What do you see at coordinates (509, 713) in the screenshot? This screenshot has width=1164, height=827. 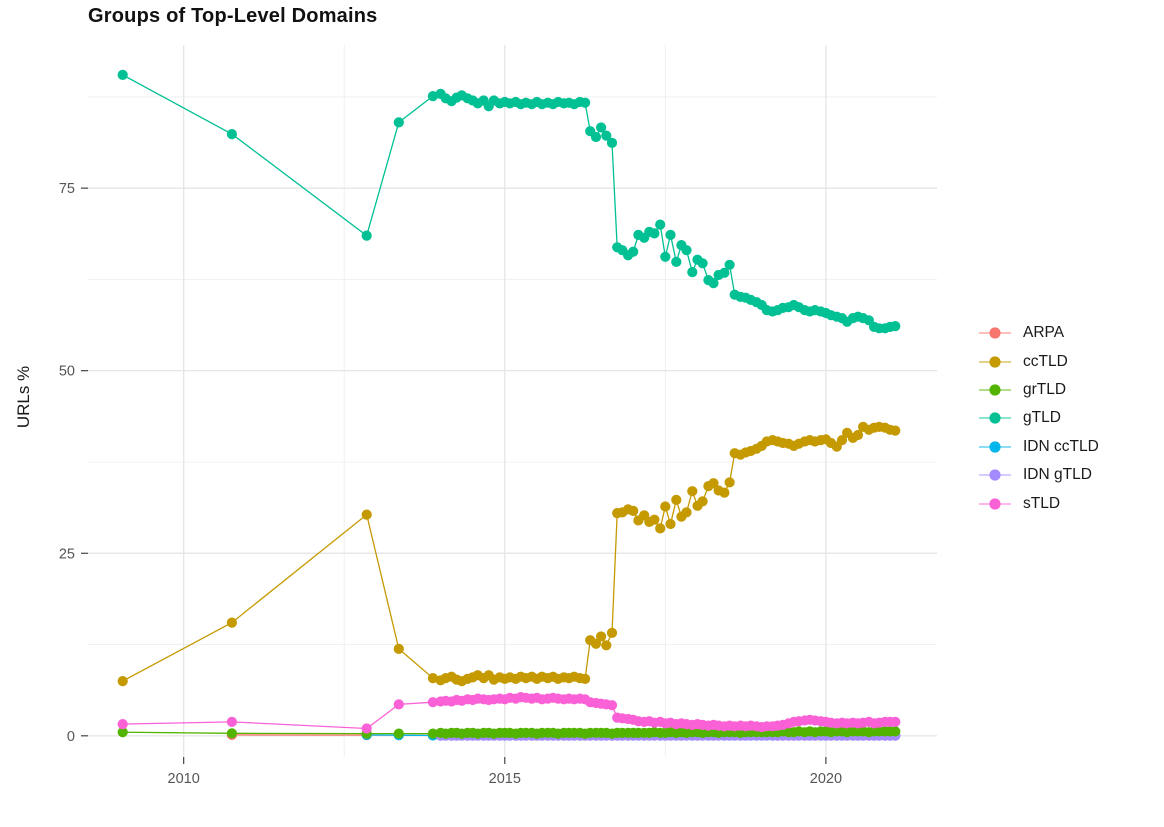 I see `series-stld` at bounding box center [509, 713].